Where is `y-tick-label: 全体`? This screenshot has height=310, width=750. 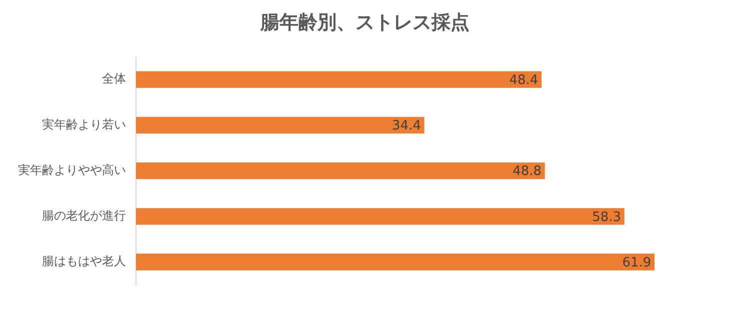 y-tick-label: 全体 is located at coordinates (114, 79).